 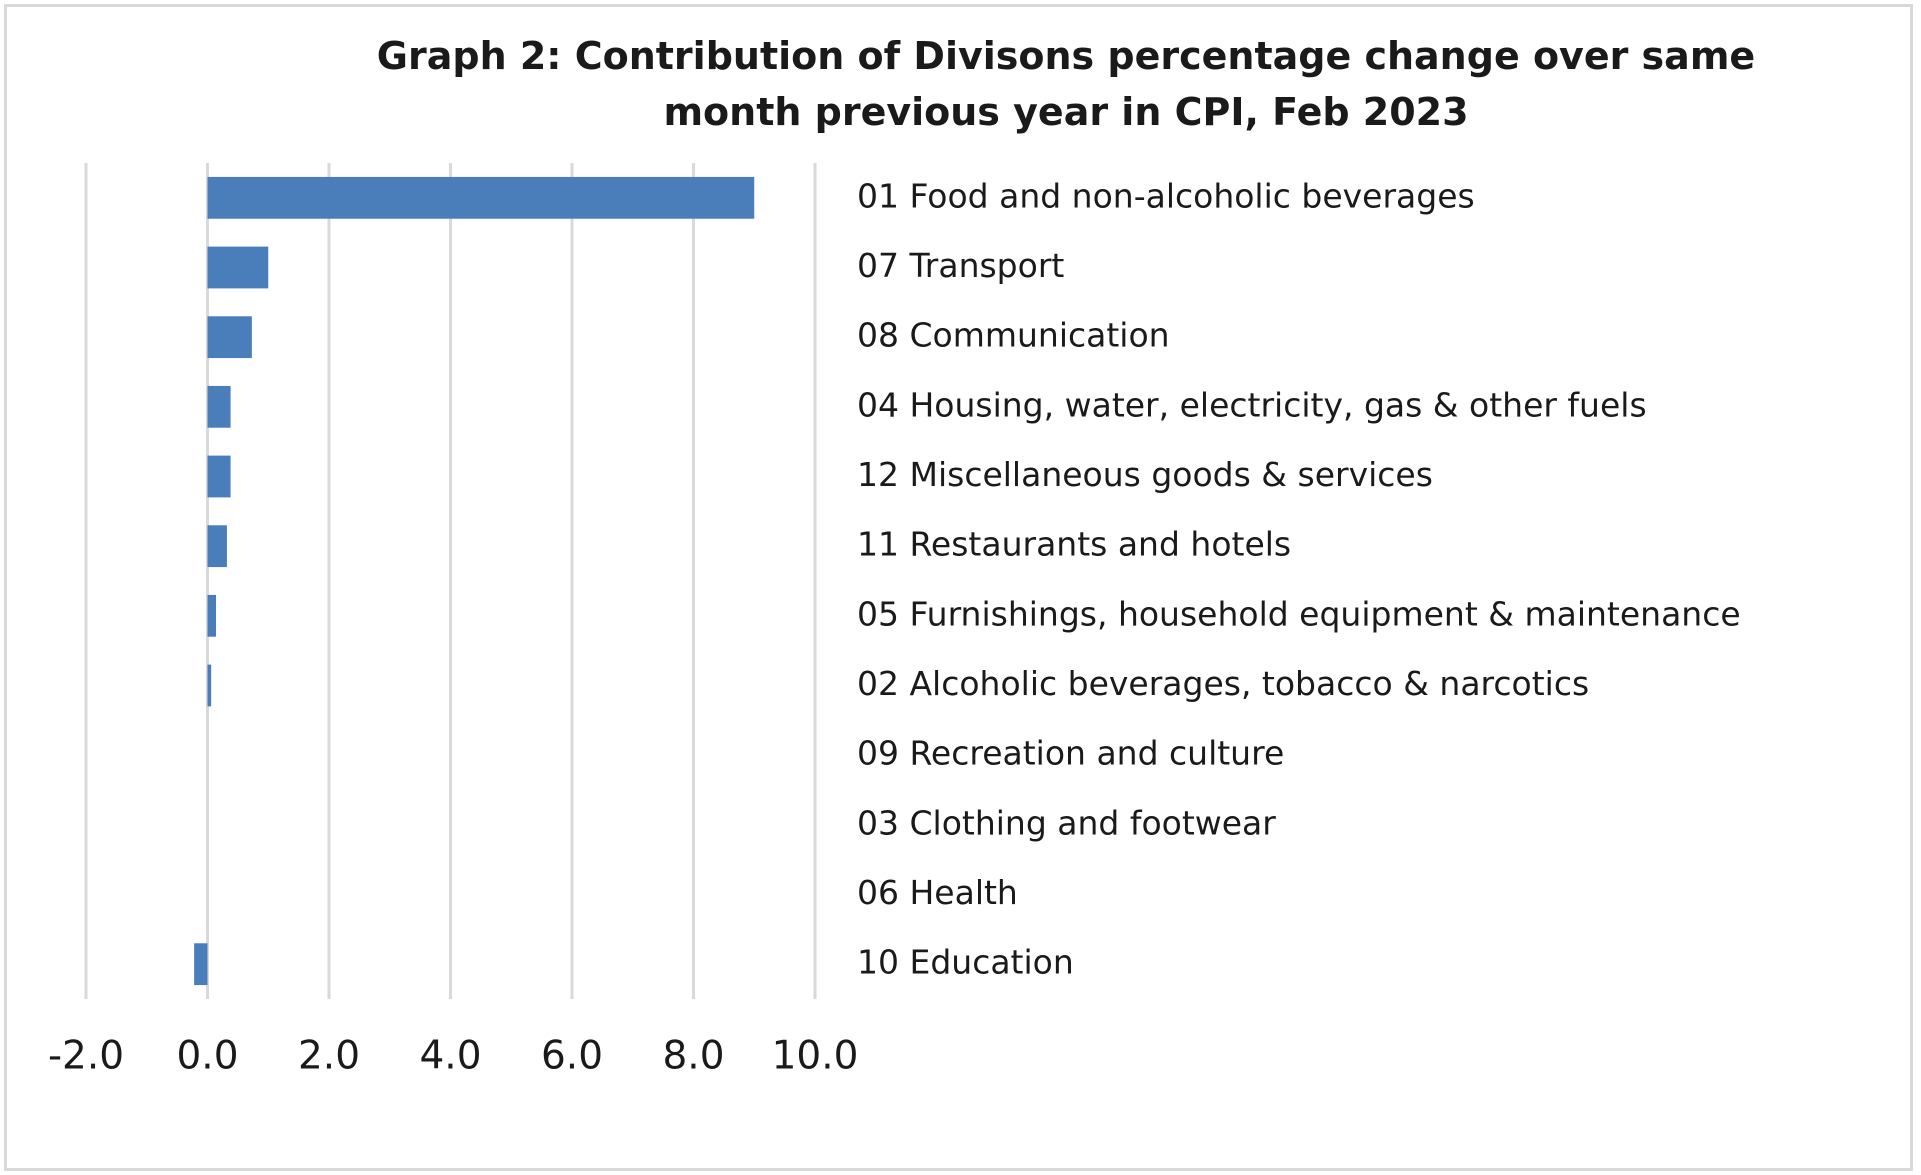 What do you see at coordinates (1166, 195) in the screenshot?
I see `category-label: 01 Food and non-alcoholic beverages` at bounding box center [1166, 195].